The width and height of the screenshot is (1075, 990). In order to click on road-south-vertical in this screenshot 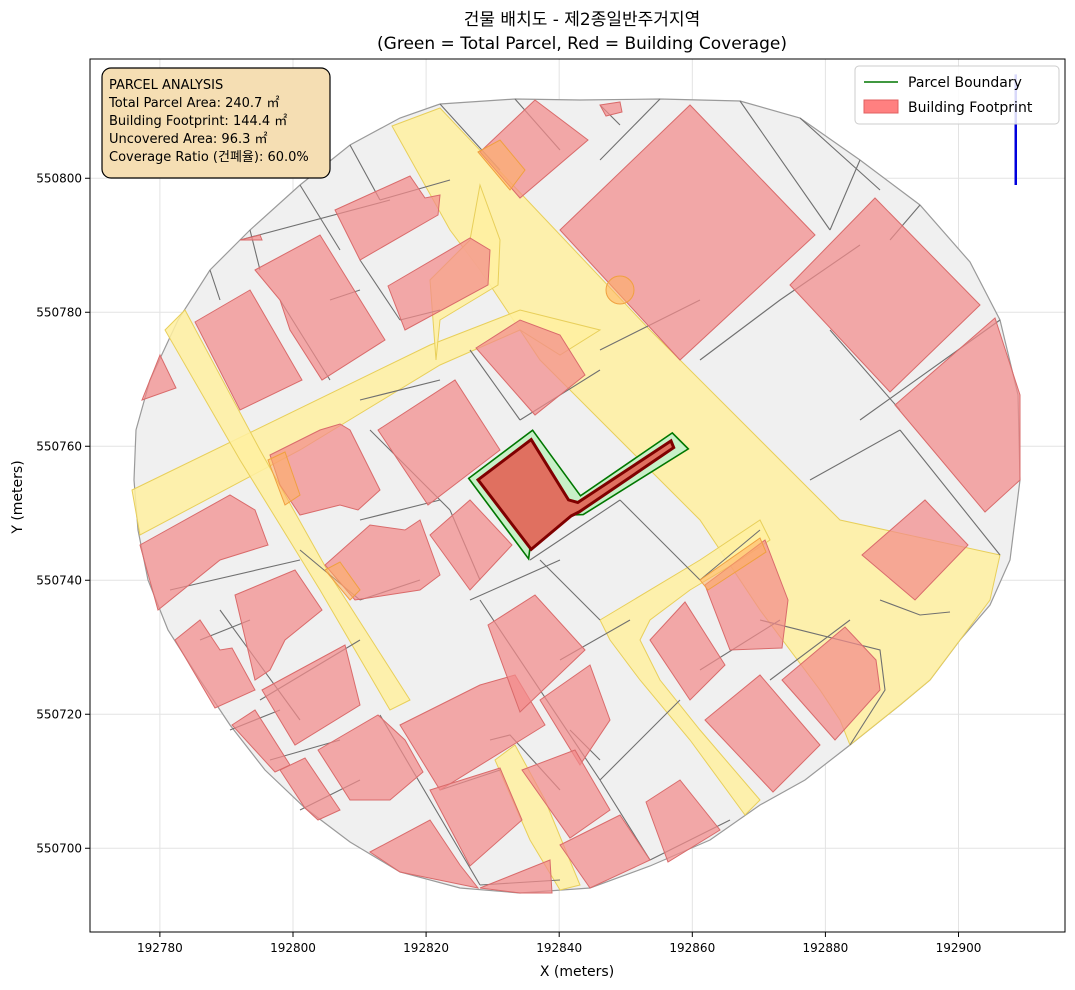, I will do `click(537, 817)`.